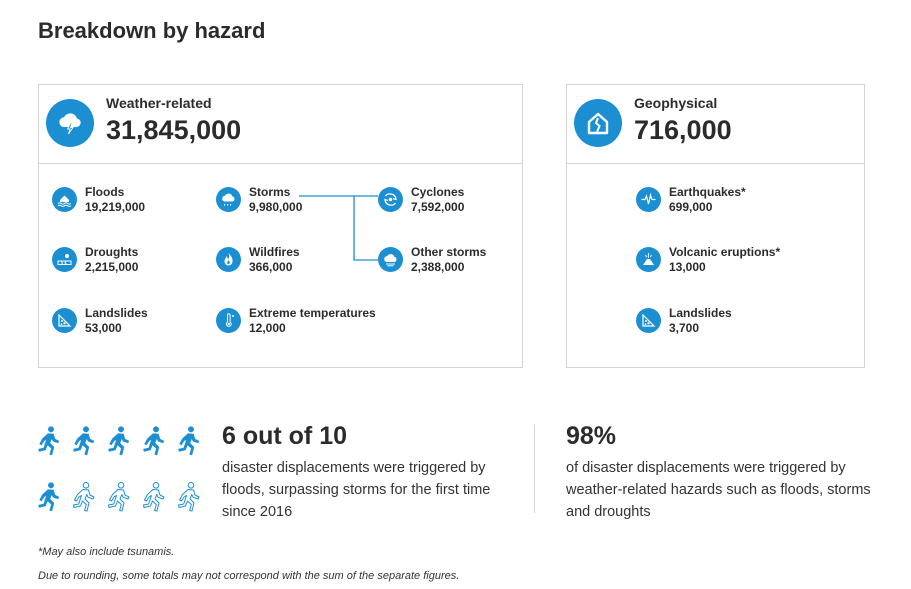 This screenshot has width=911, height=589. I want to click on geo-landslides-value: 3,700, so click(684, 328).